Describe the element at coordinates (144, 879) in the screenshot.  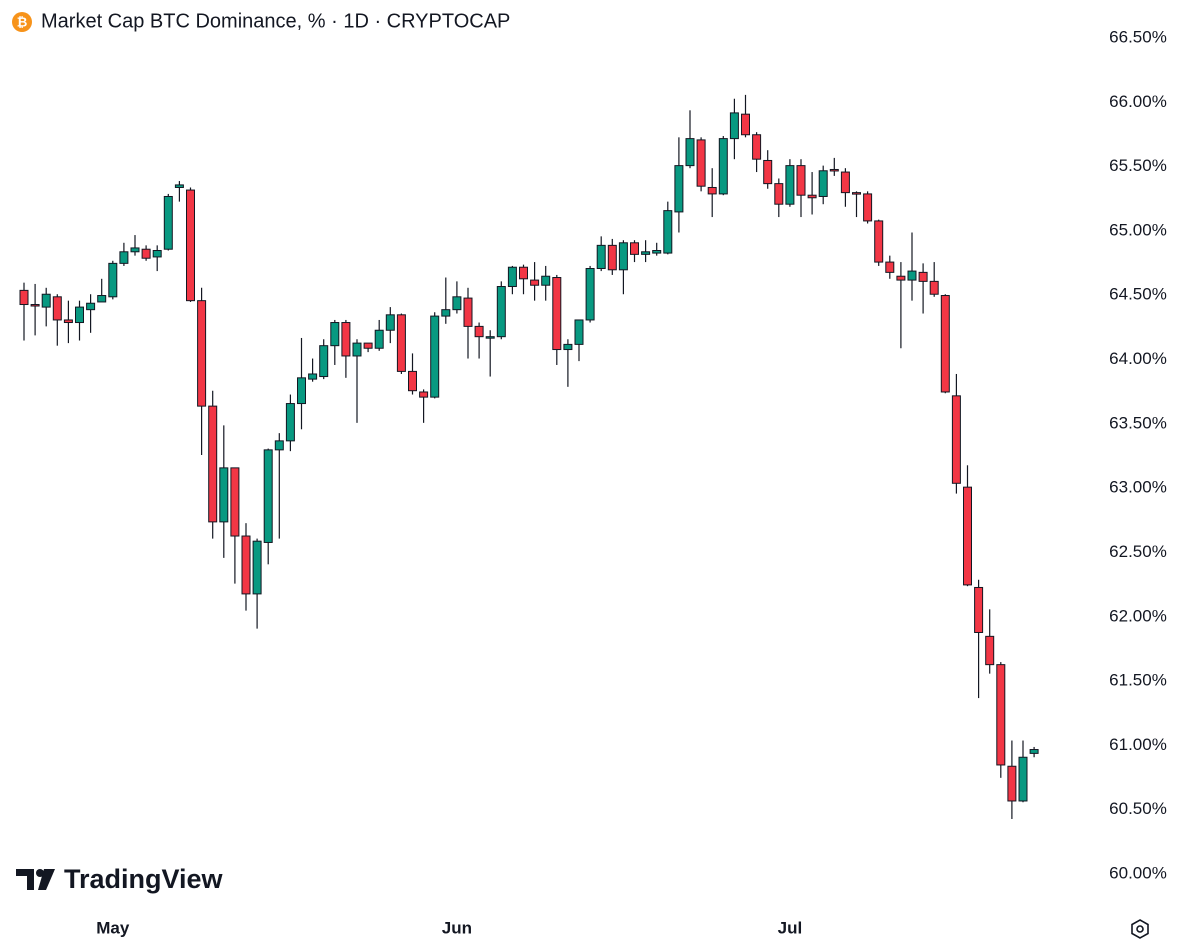
I see `brand-name: TradingView` at that location.